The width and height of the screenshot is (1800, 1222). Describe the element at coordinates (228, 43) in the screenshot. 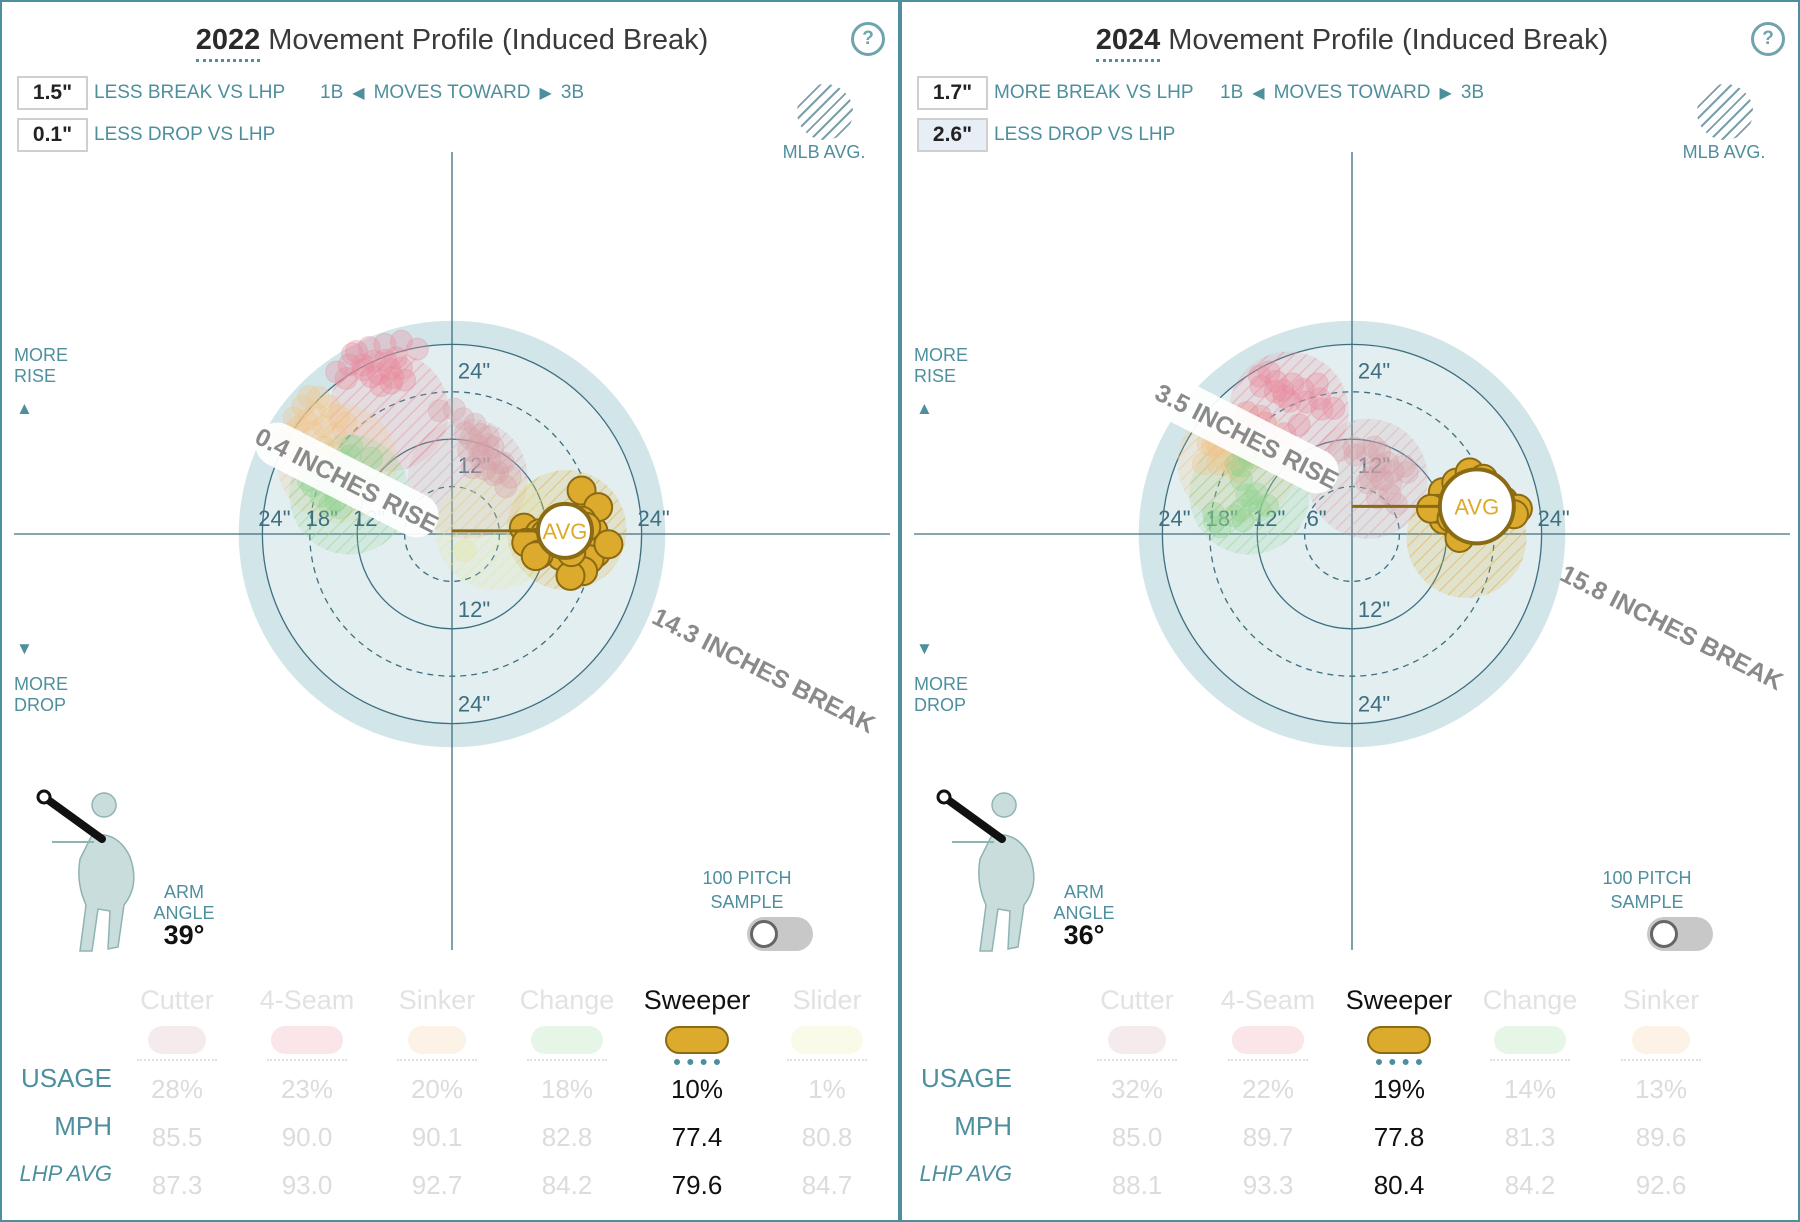

I see `title-year: 2022` at that location.